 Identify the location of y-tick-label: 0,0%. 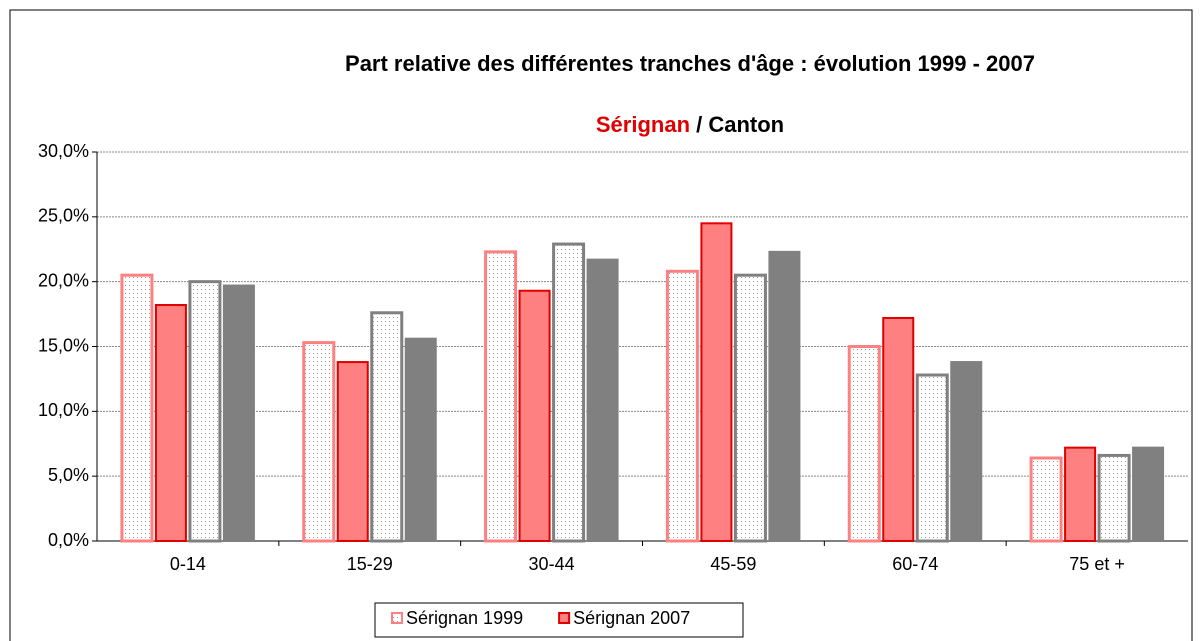
(68, 540).